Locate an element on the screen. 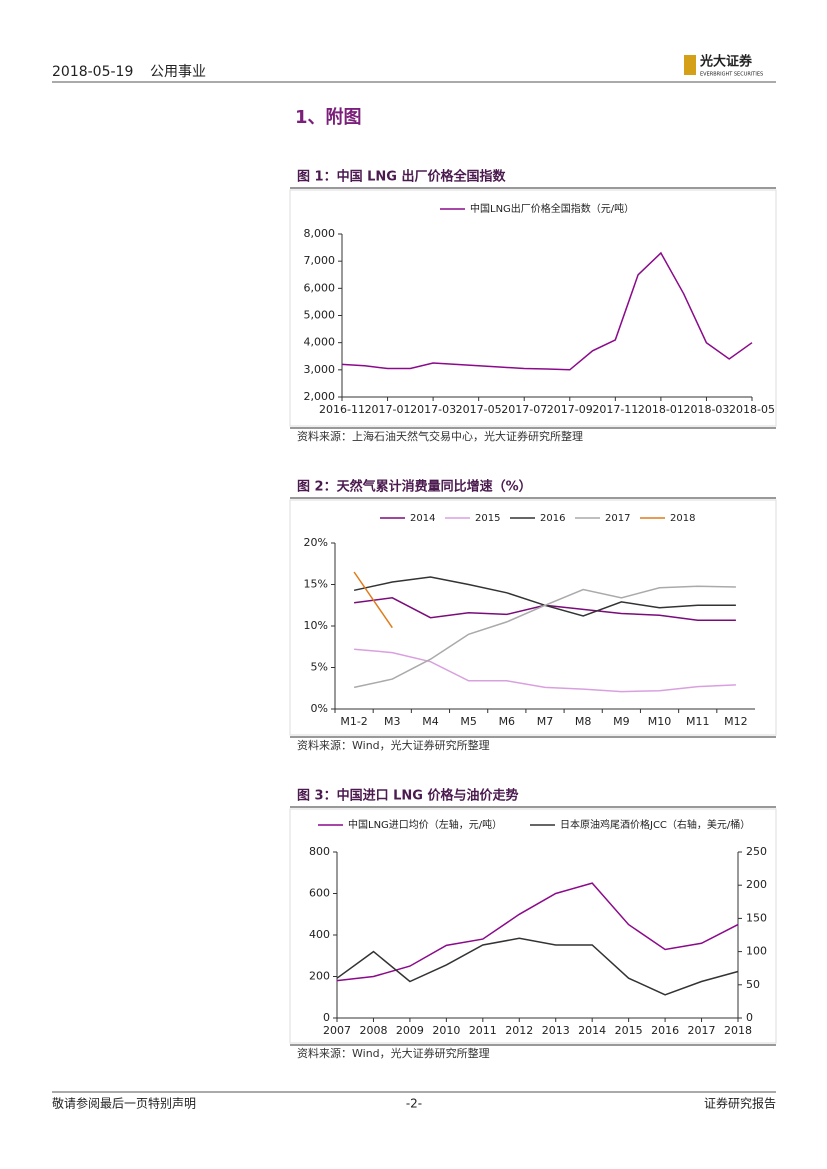  logo-icon is located at coordinates (690, 65).